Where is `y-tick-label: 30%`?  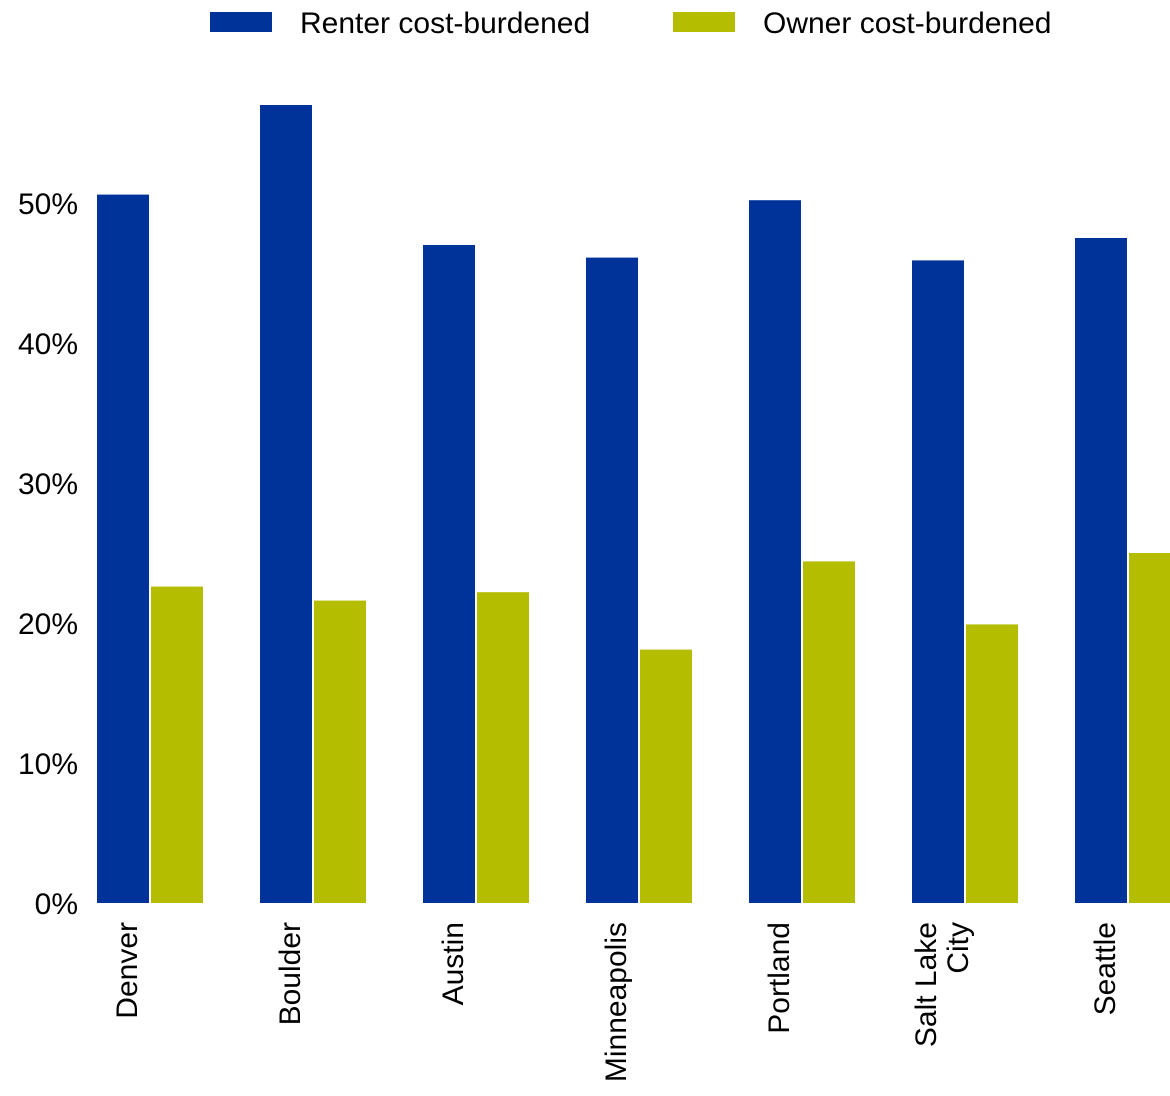 y-tick-label: 30% is located at coordinates (48, 484).